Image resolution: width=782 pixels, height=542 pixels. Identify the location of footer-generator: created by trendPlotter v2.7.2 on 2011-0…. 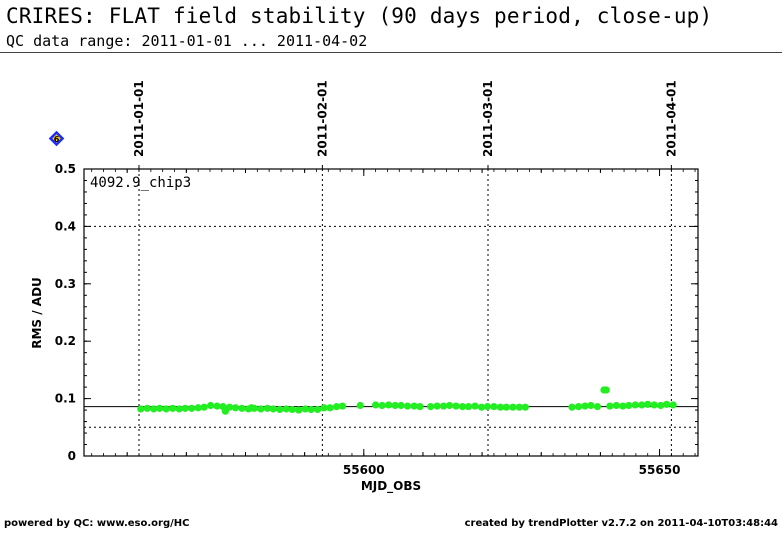
(621, 523).